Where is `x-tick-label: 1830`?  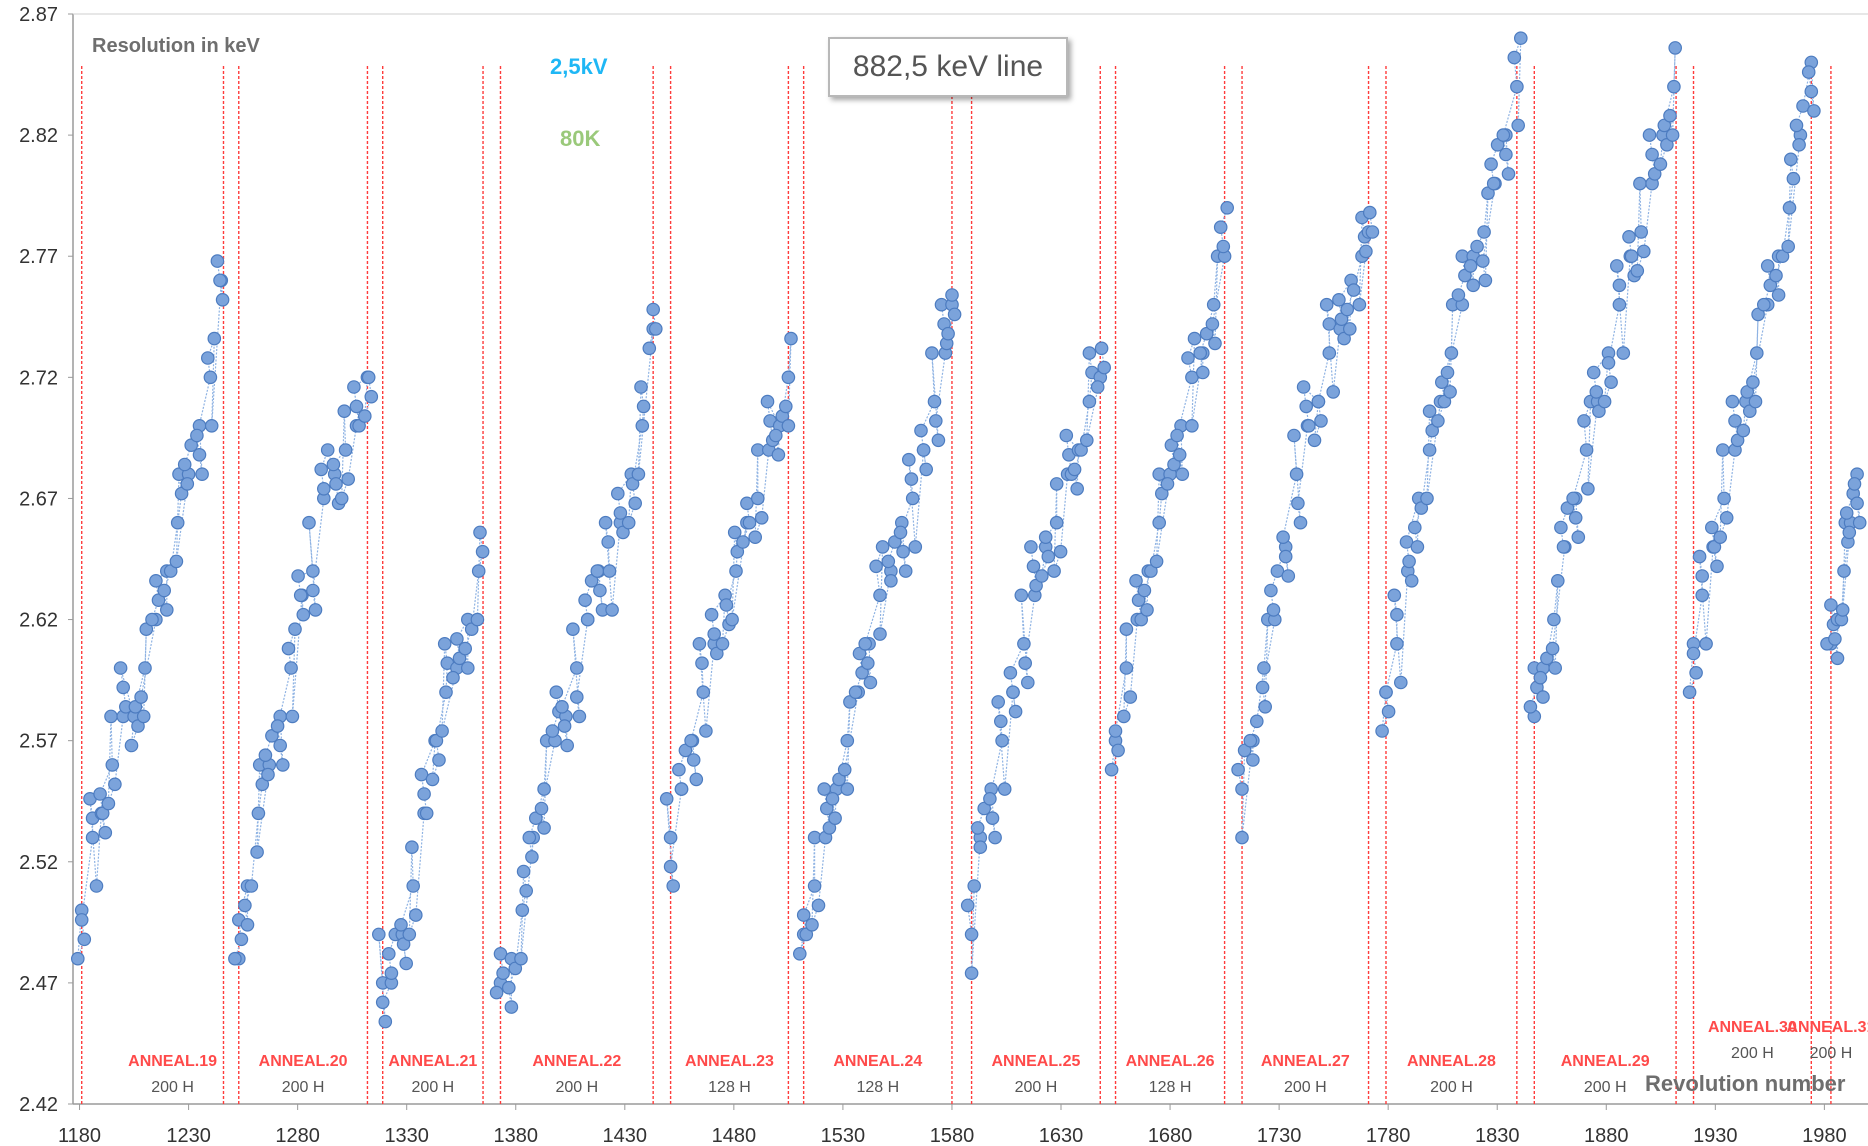
x-tick-label: 1830 is located at coordinates (1497, 1135).